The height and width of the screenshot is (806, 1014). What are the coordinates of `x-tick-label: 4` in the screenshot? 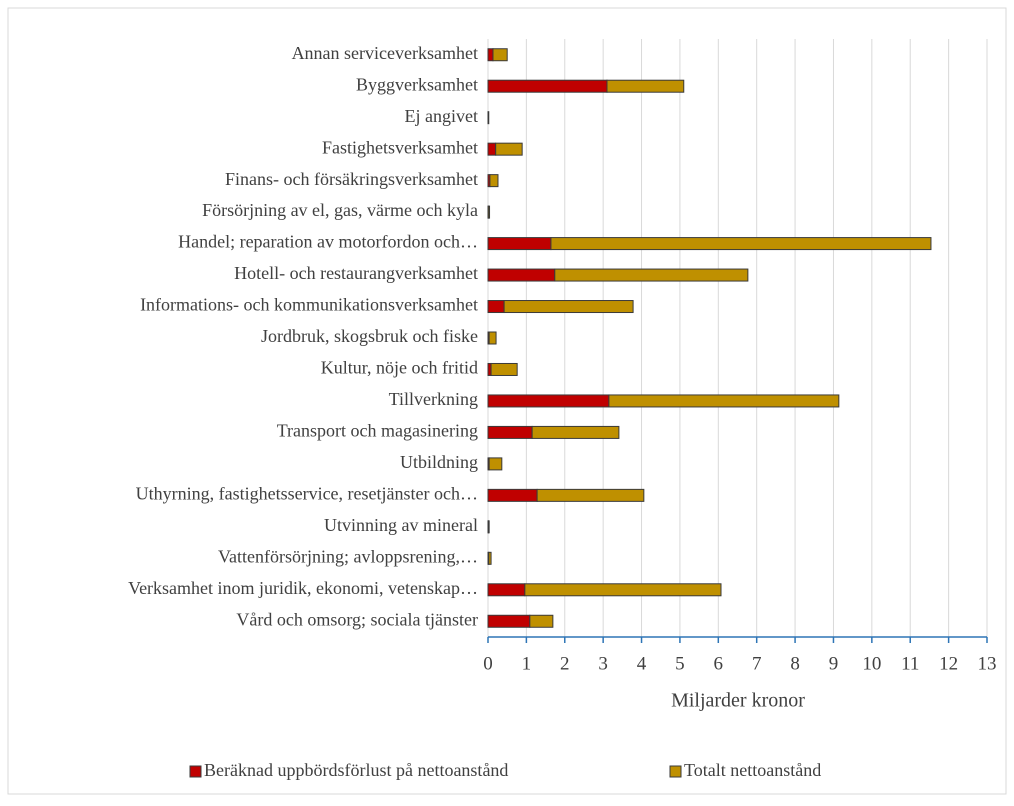 It's located at (642, 663).